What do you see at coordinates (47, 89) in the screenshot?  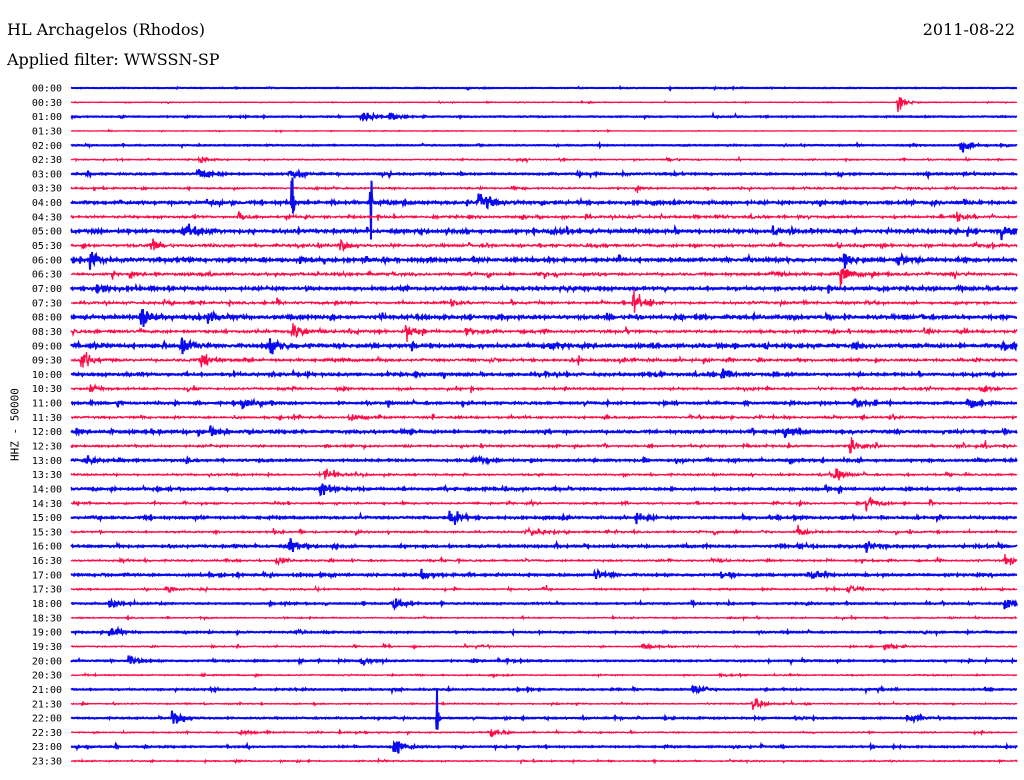 I see `time-label: 00:00` at bounding box center [47, 89].